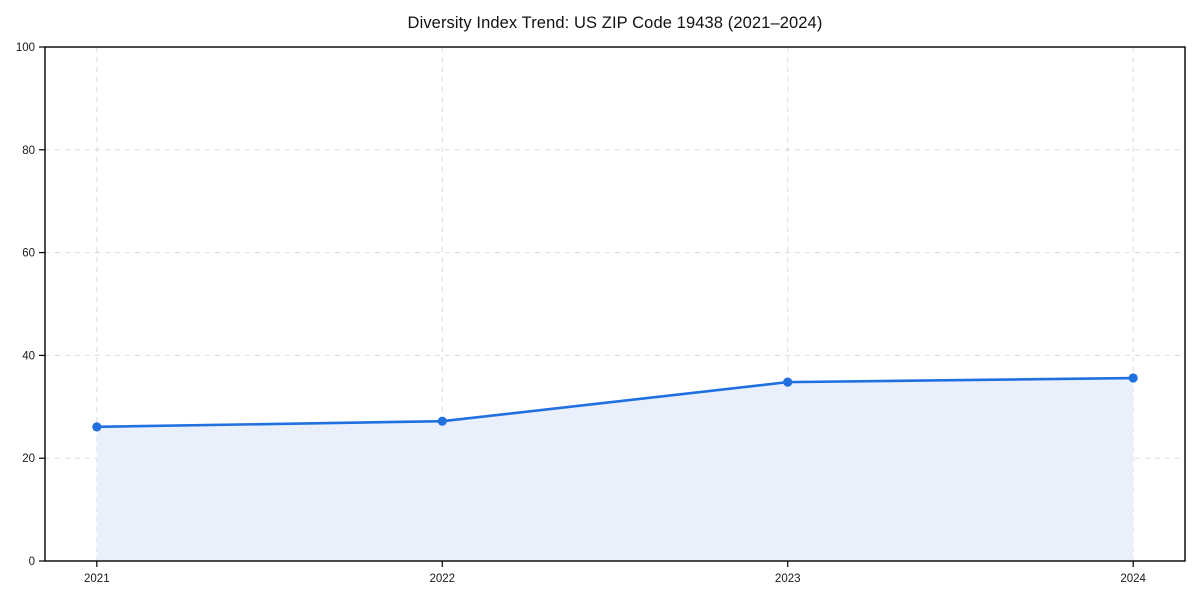 This screenshot has width=1200, height=600. What do you see at coordinates (25, 48) in the screenshot?
I see `y-tick-label: 100` at bounding box center [25, 48].